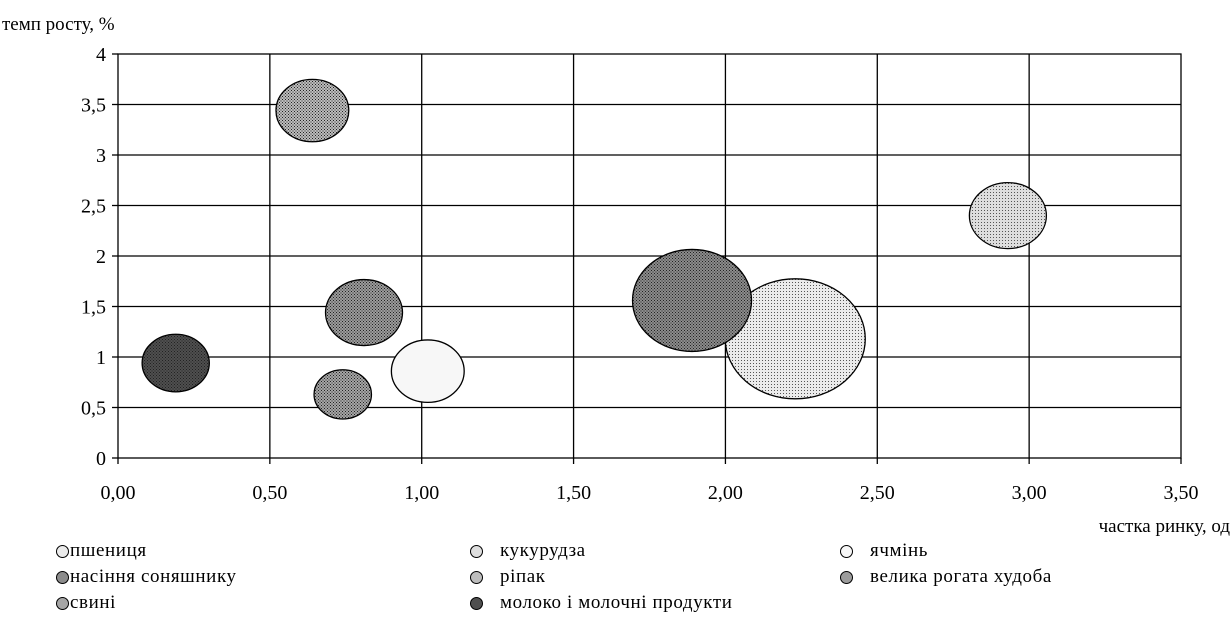  What do you see at coordinates (101, 459) in the screenshot?
I see `y-tick-label: 0` at bounding box center [101, 459].